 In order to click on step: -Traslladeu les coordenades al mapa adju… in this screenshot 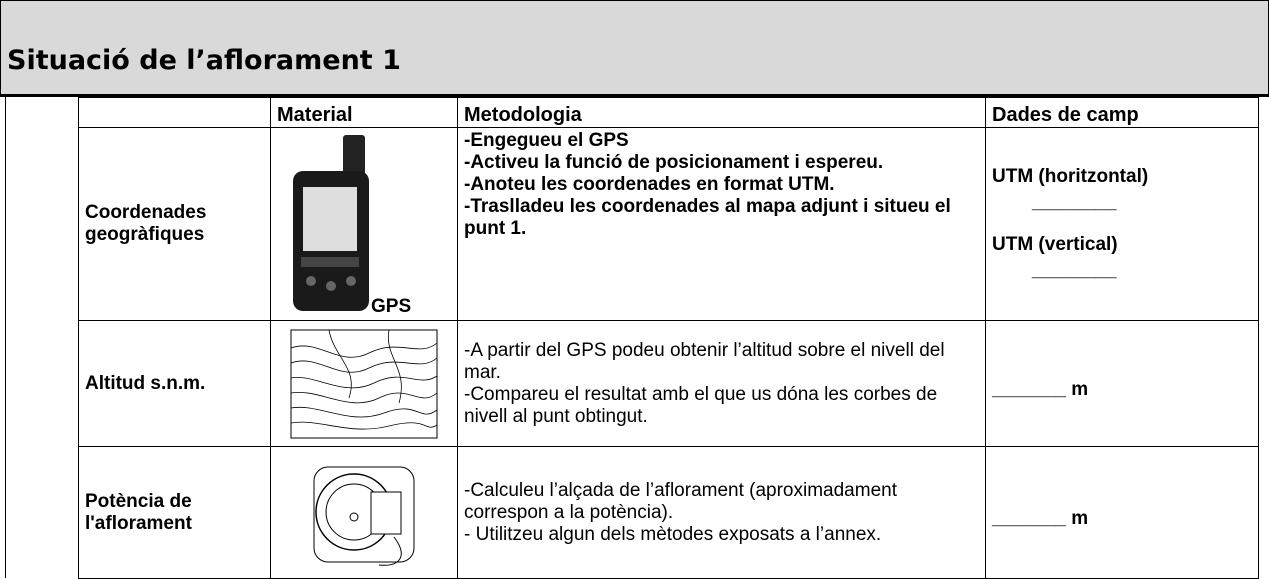, I will do `click(707, 217)`.